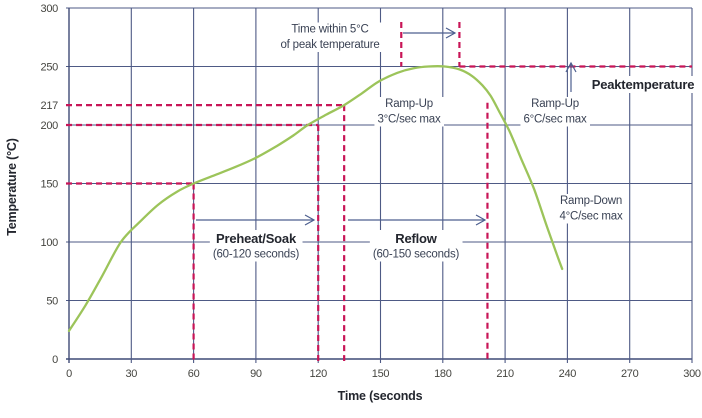  What do you see at coordinates (381, 374) in the screenshot?
I see `x-tick-150: 150` at bounding box center [381, 374].